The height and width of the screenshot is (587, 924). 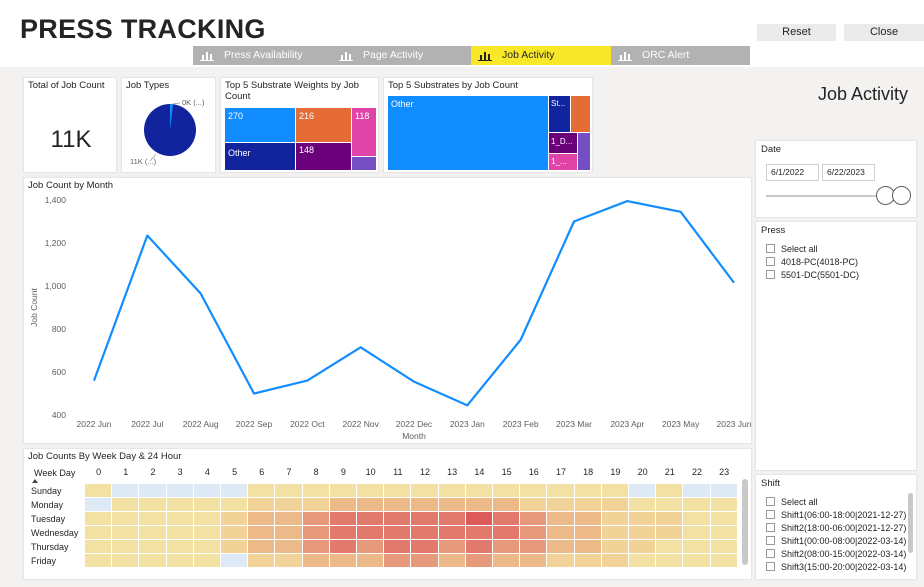 What do you see at coordinates (364, 132) in the screenshot?
I see `treemap-tile: 118` at bounding box center [364, 132].